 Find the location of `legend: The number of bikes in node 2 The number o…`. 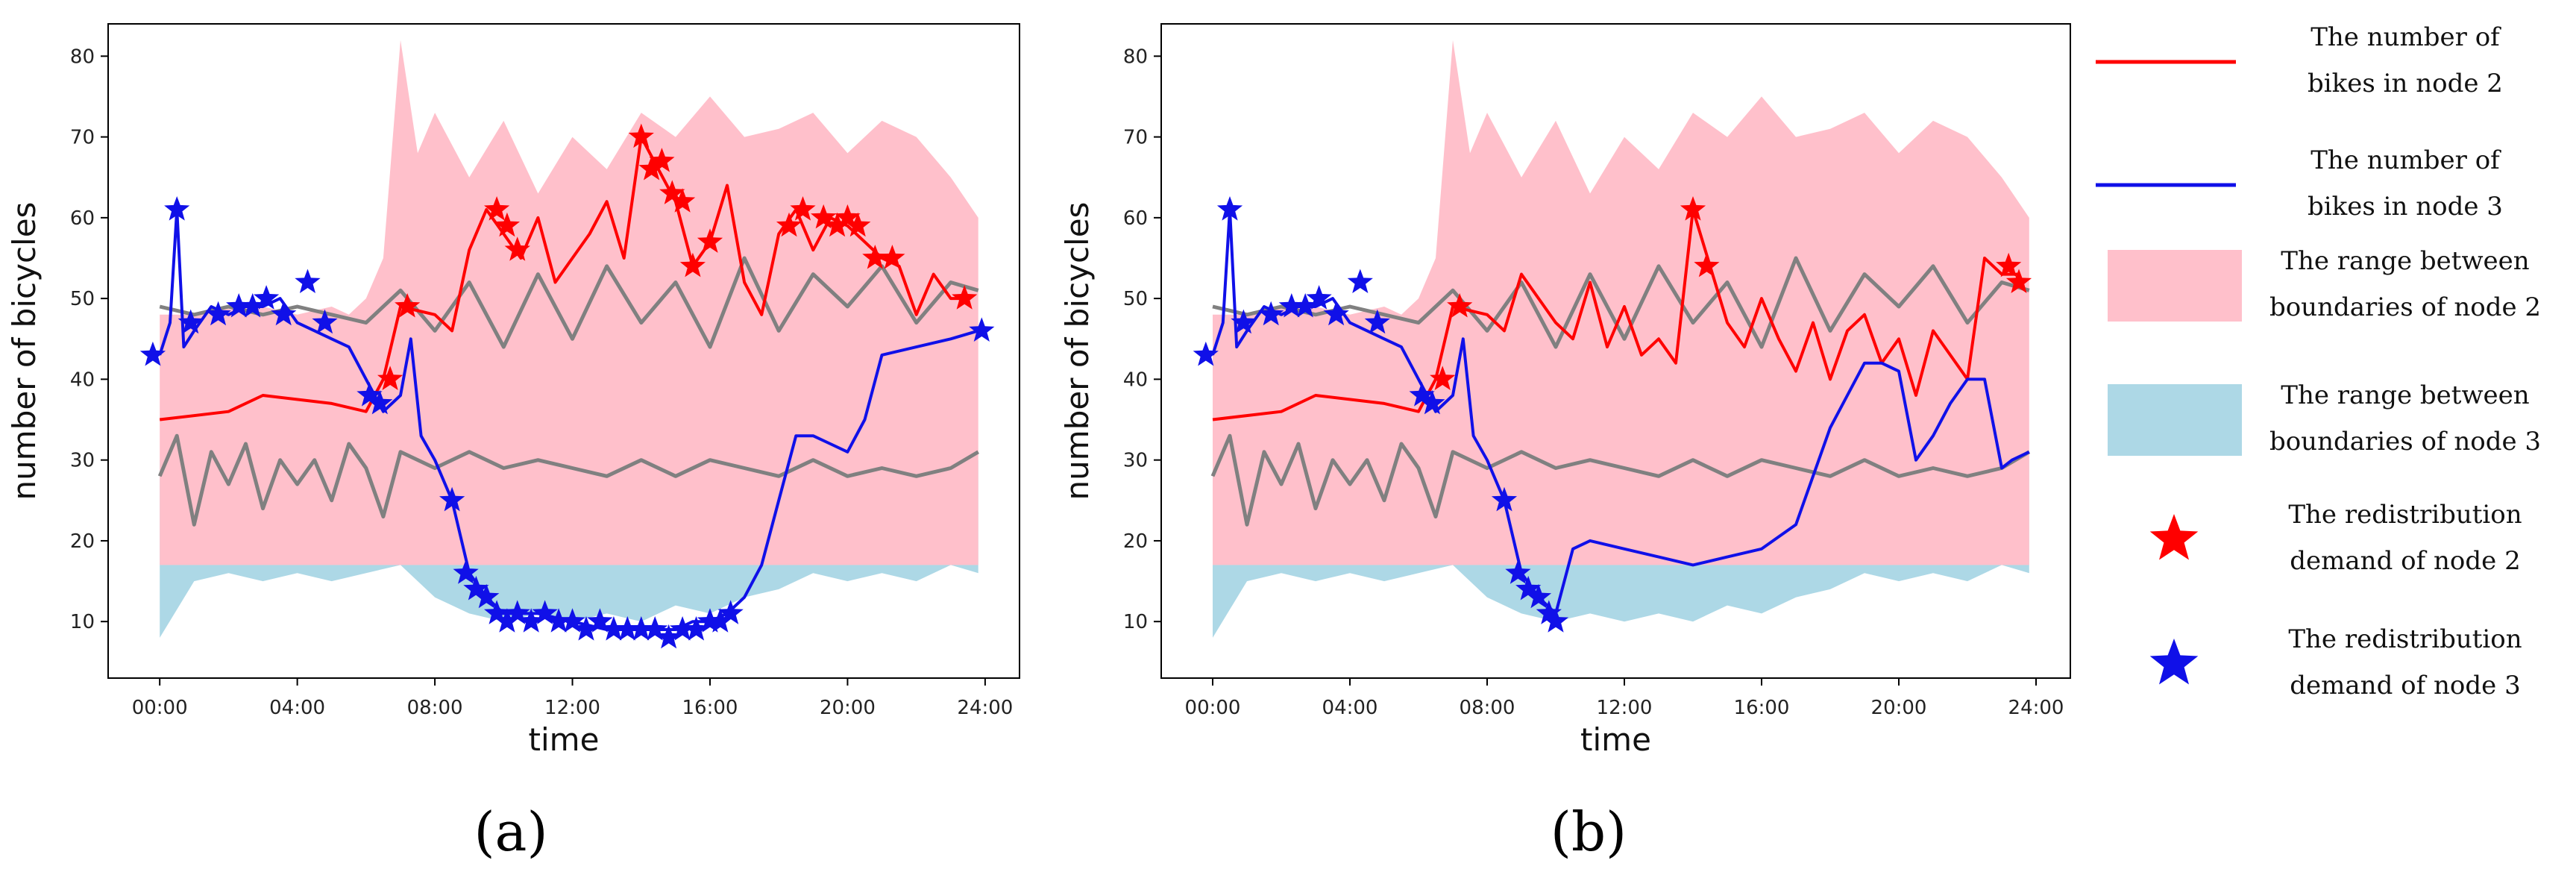

legend: The number of bikes in node 2 The number o… is located at coordinates (2318, 361).